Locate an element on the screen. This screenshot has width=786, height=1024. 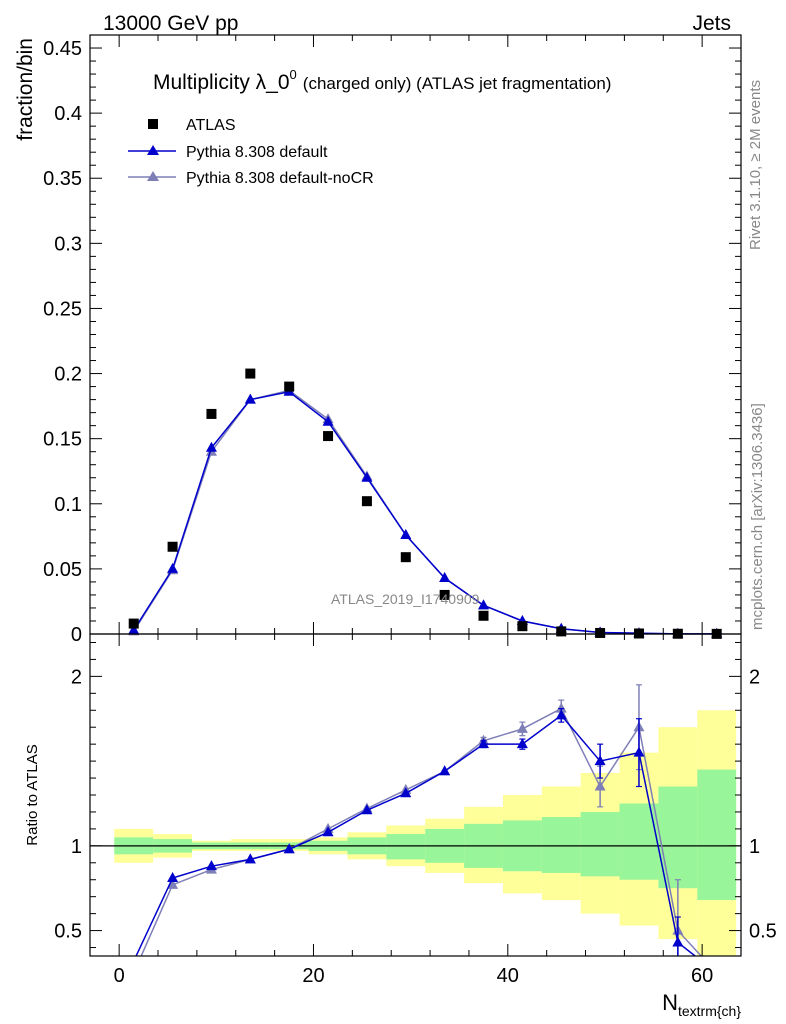
y-tick-label: 0.35 is located at coordinates (62, 179).